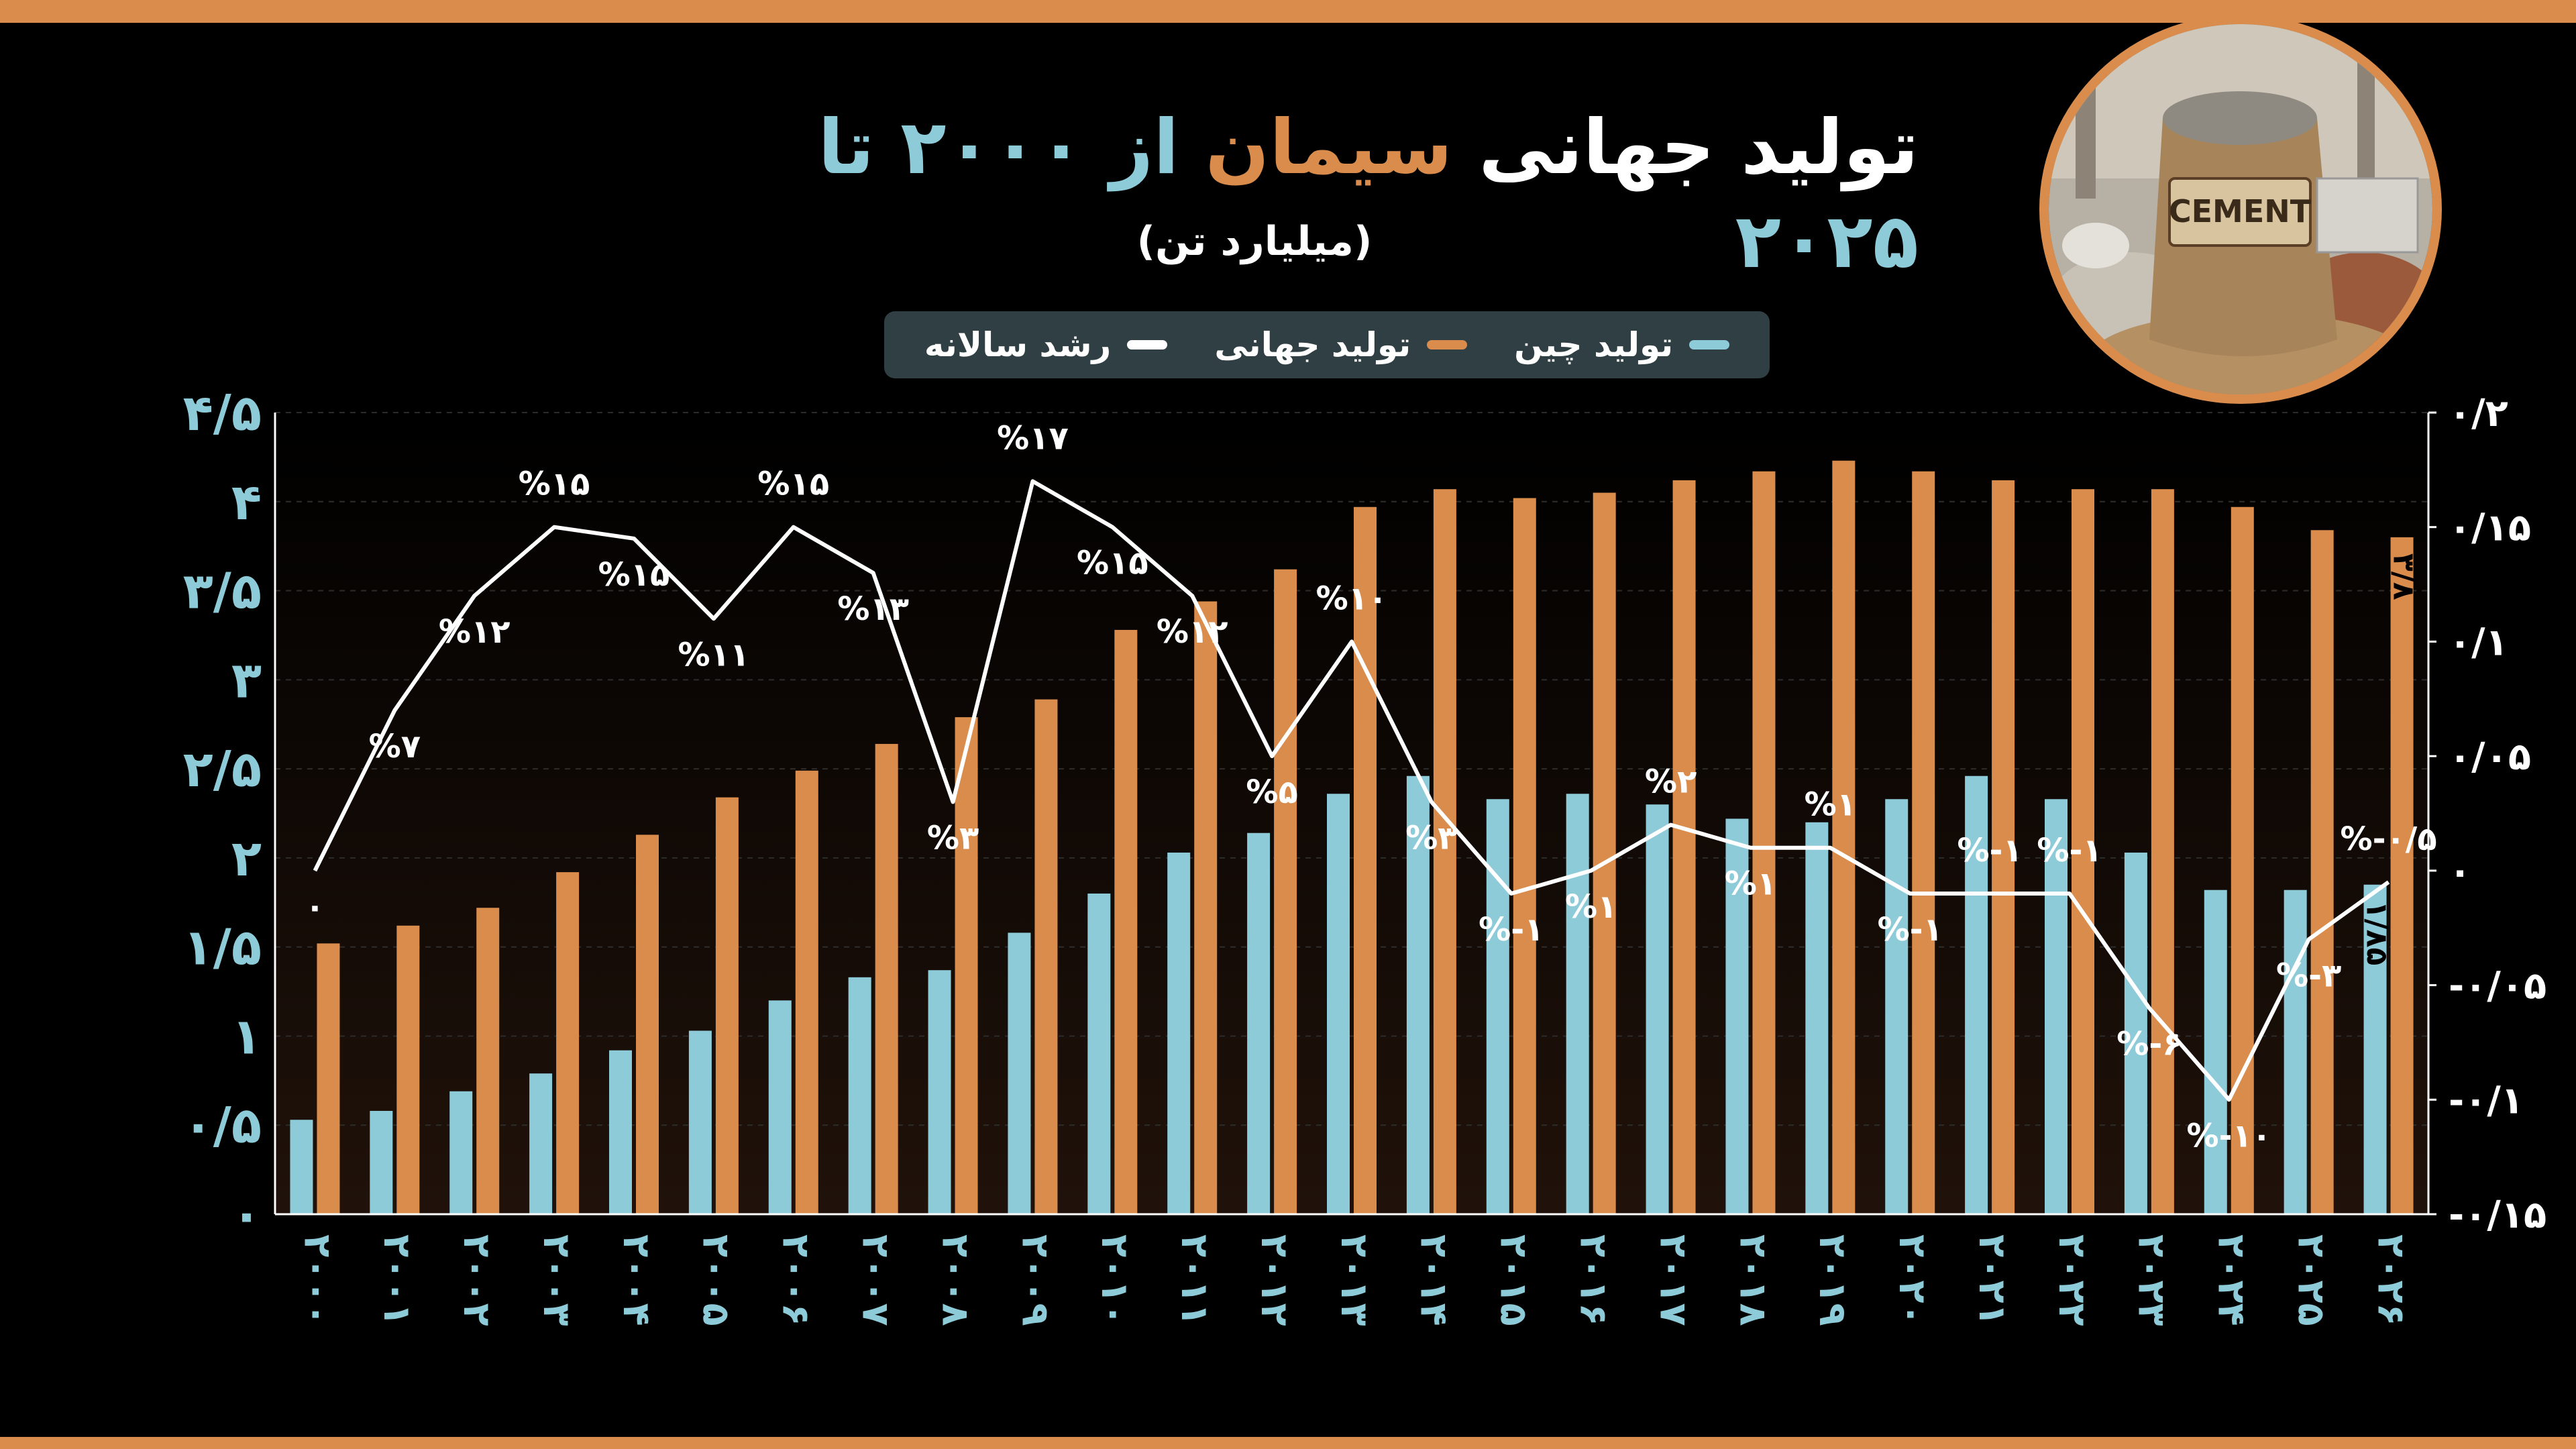  What do you see at coordinates (2497, 1215) in the screenshot?
I see `y-right-tick-label: -۰/۱۵` at bounding box center [2497, 1215].